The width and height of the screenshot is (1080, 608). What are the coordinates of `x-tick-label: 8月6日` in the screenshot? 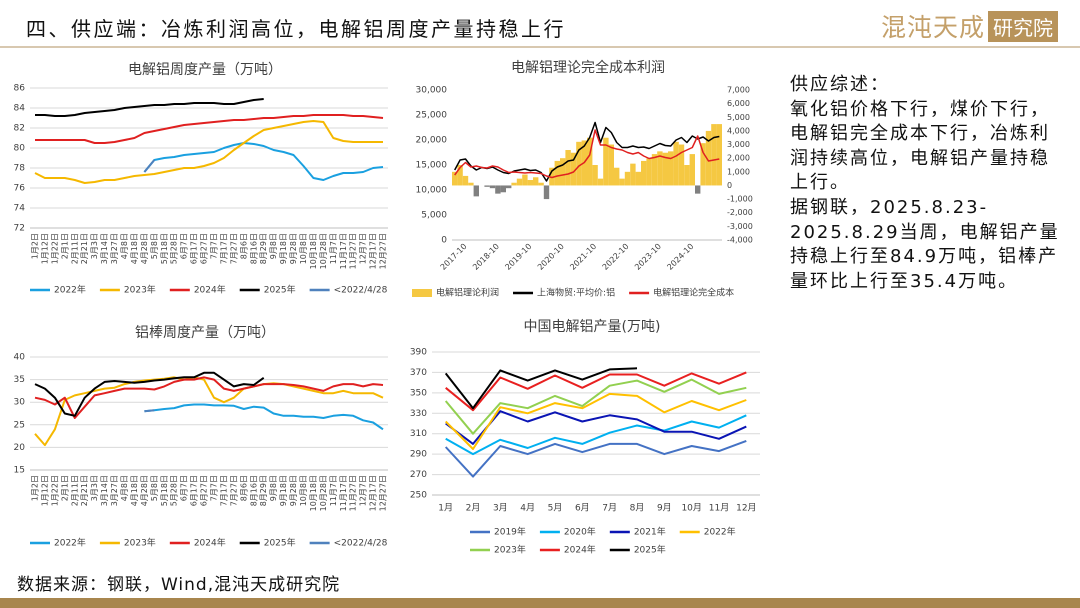 It's located at (243, 246).